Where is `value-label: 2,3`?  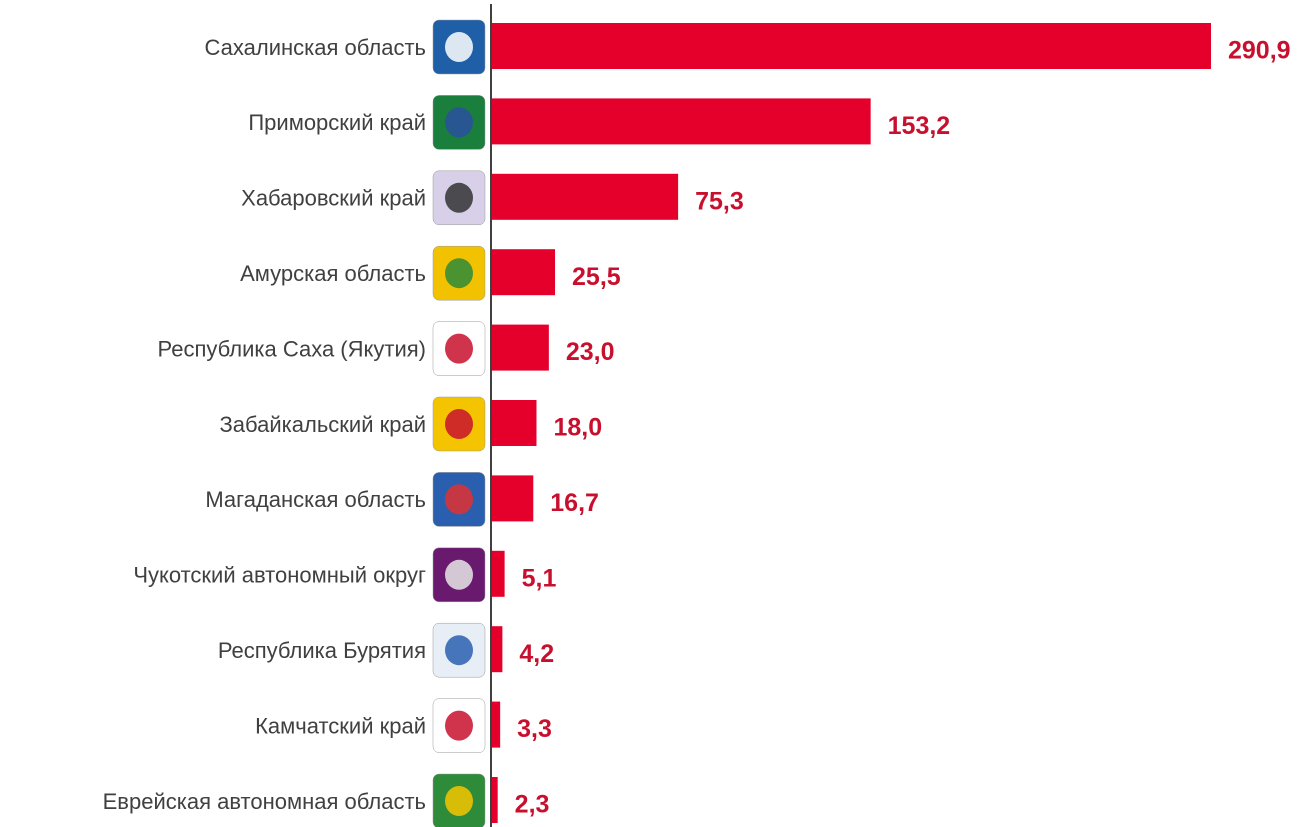
value-label: 2,3 is located at coordinates (532, 805).